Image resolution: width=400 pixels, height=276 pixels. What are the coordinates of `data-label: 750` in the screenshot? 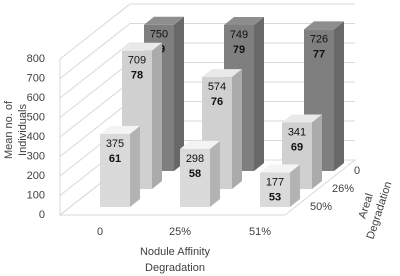 It's located at (159, 35).